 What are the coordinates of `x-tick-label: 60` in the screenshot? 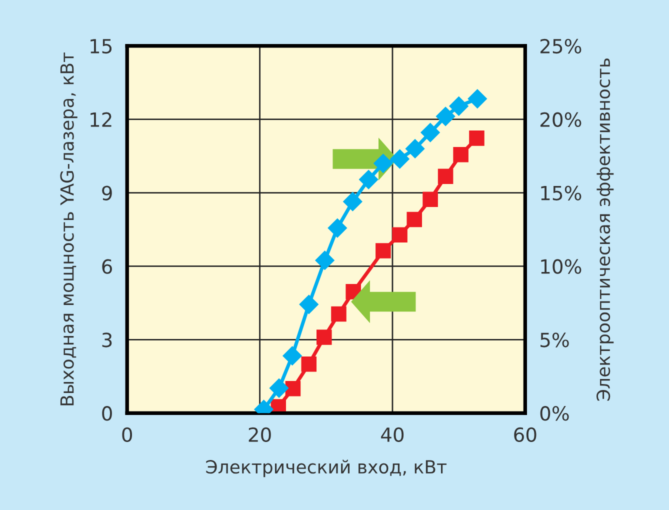 It's located at (525, 434).